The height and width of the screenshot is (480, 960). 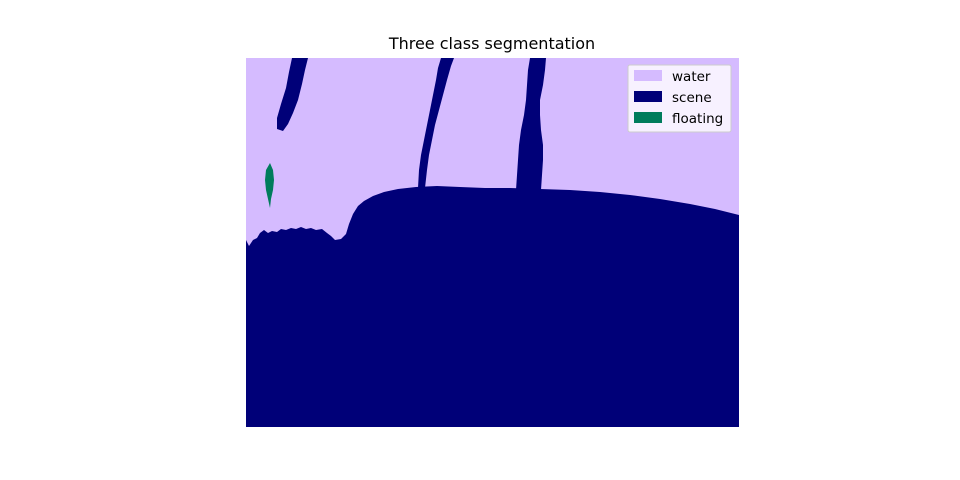 What do you see at coordinates (692, 98) in the screenshot?
I see `legend-label-scene: scene` at bounding box center [692, 98].